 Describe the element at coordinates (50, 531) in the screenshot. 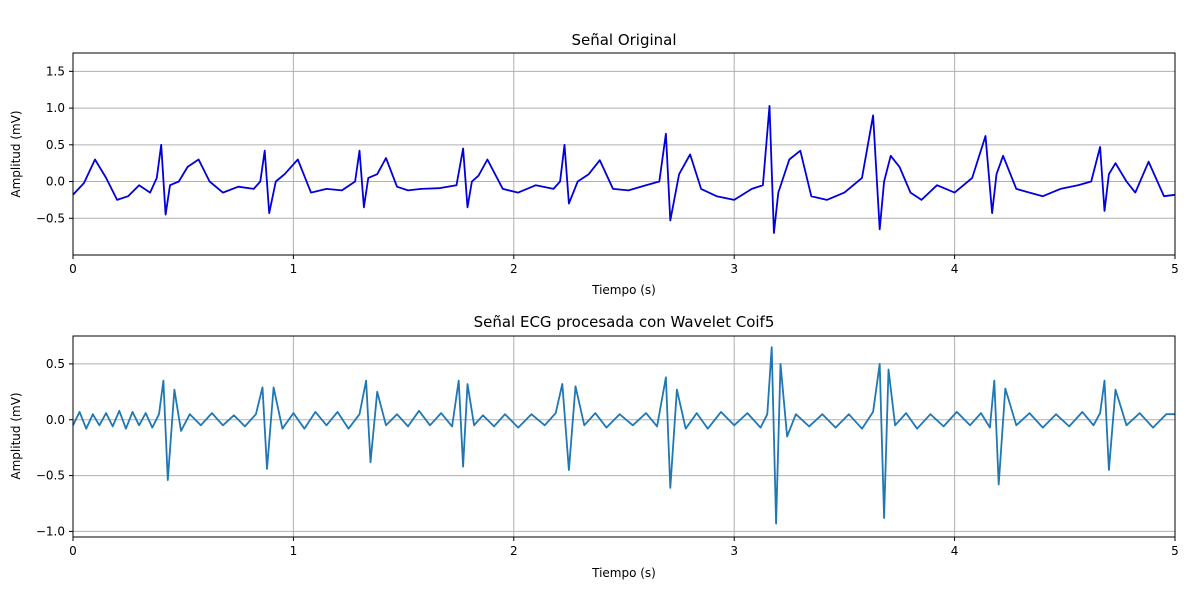

I see `y-tick-label: −1.0` at that location.